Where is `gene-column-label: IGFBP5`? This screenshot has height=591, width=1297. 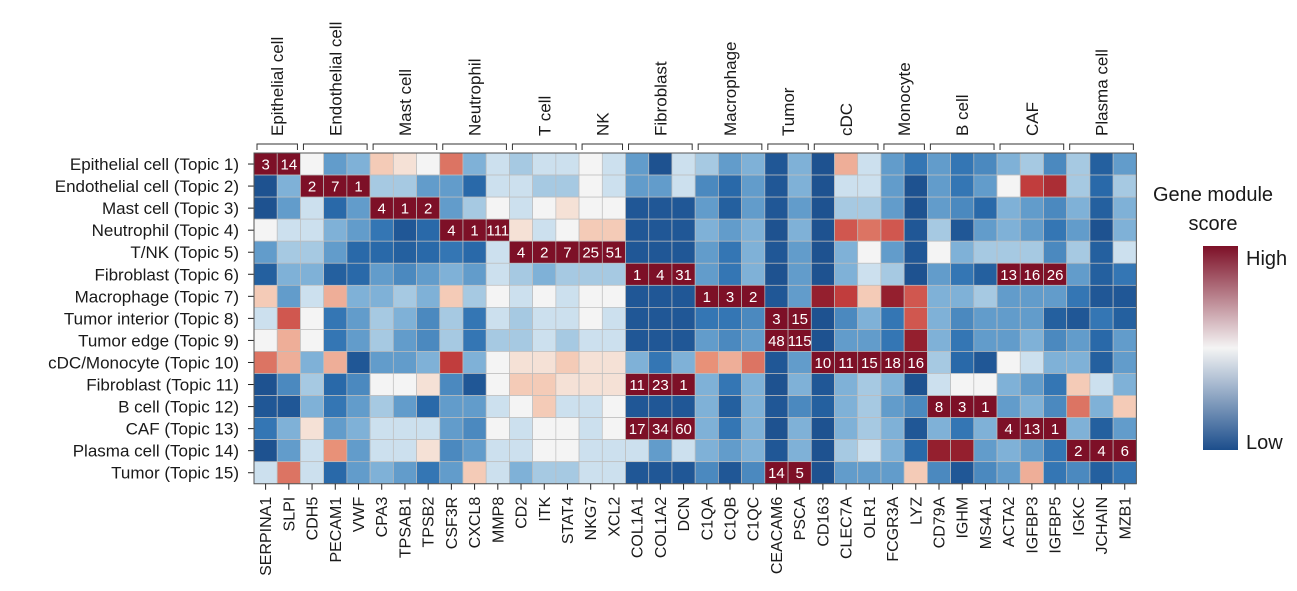
gene-column-label: IGFBP5 is located at coordinates (1056, 525).